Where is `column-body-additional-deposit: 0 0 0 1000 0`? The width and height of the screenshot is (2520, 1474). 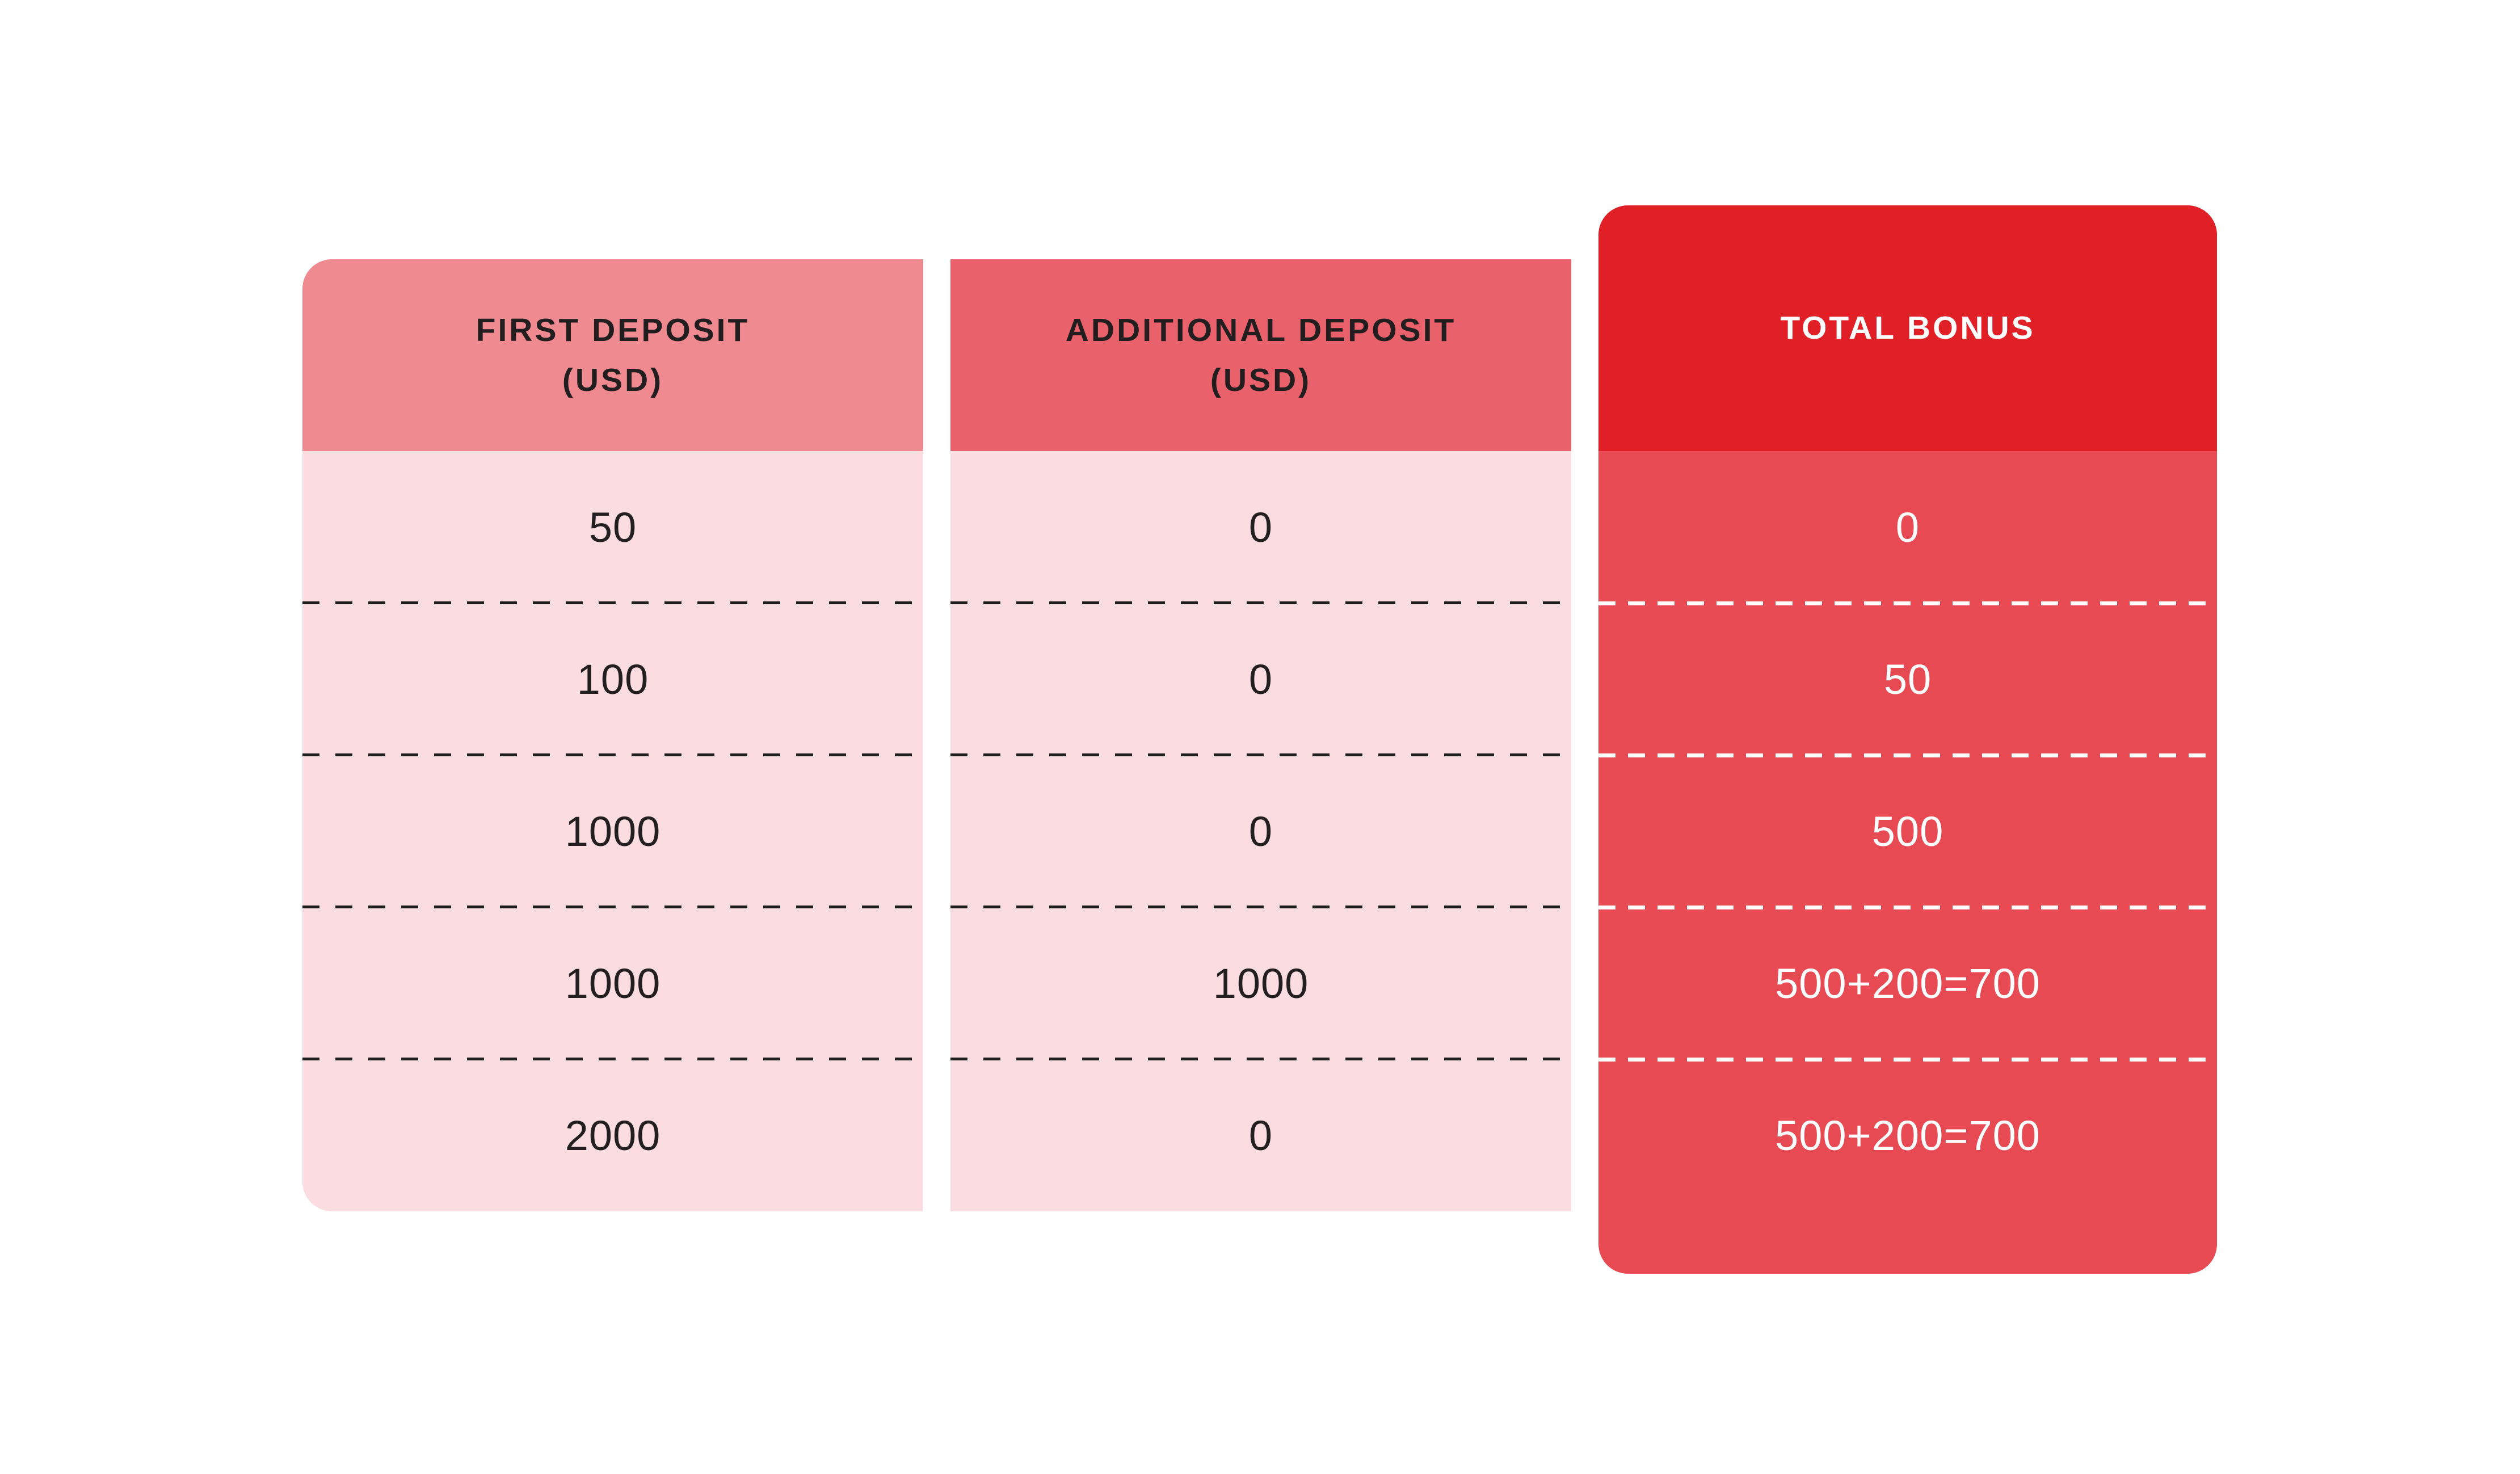 column-body-additional-deposit: 0 0 0 1000 0 is located at coordinates (1260, 831).